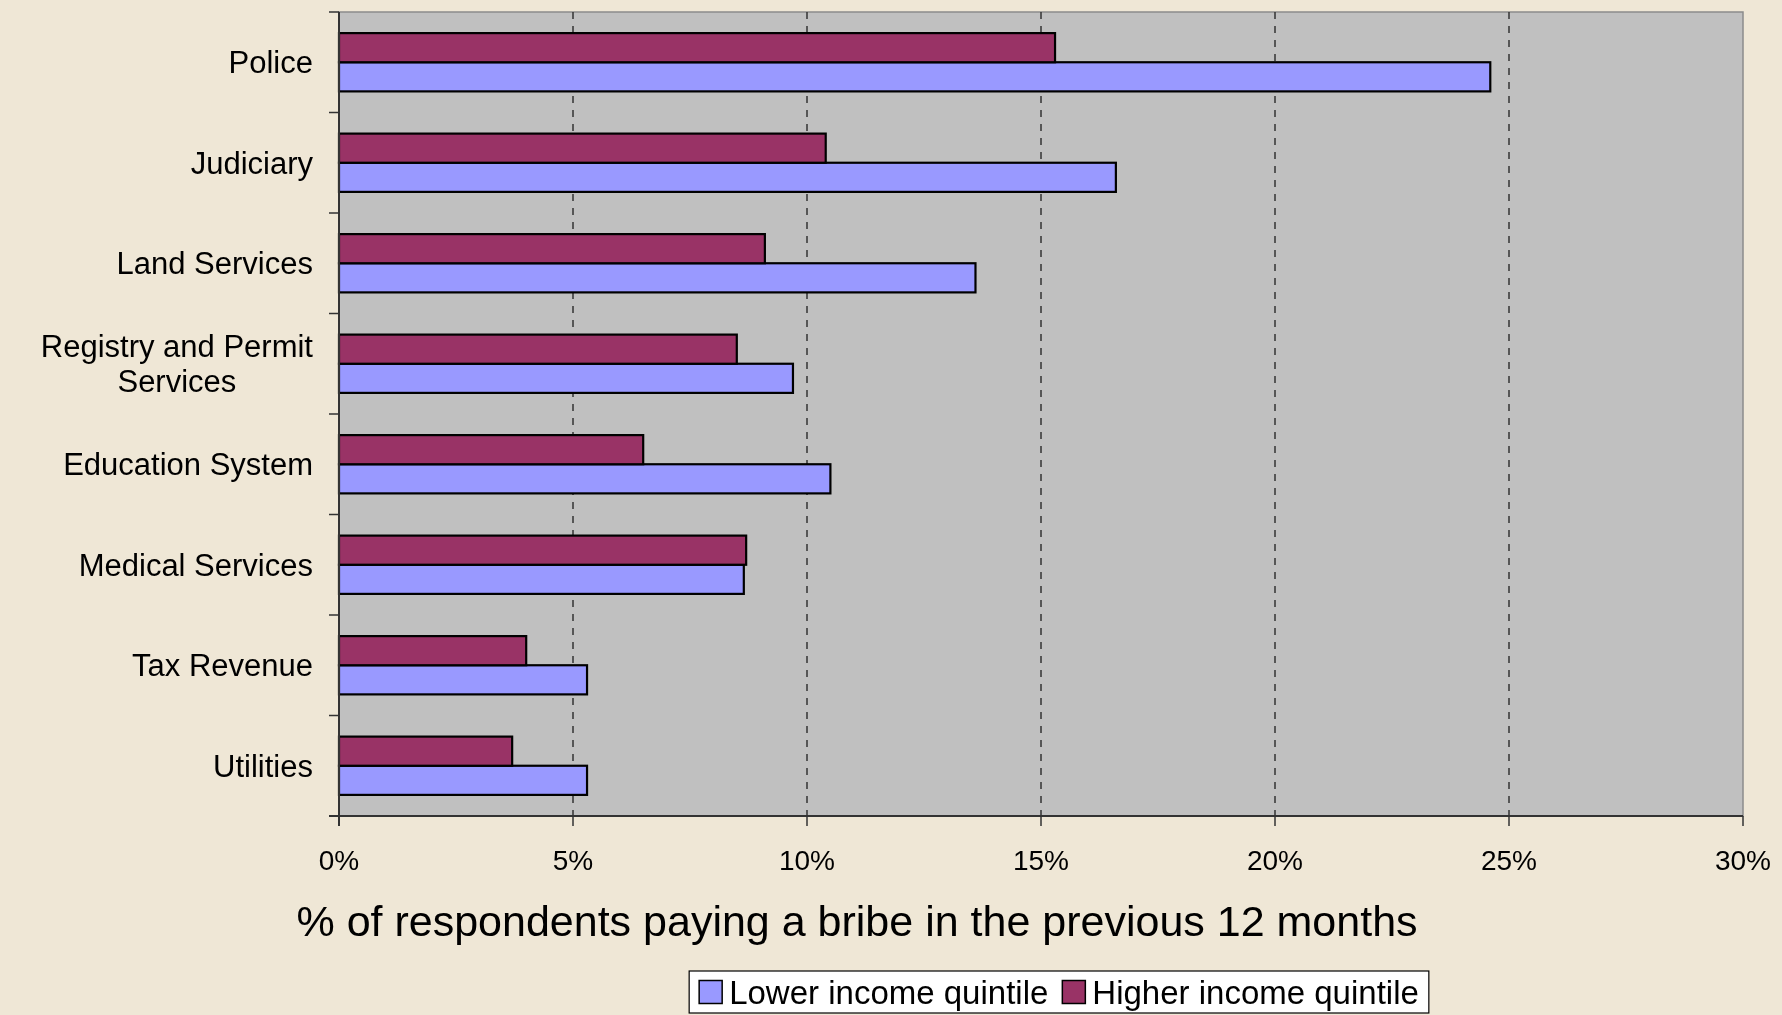 This screenshot has height=1015, width=1782. Describe the element at coordinates (252, 163) in the screenshot. I see `y-tick-label: Judiciary` at that location.